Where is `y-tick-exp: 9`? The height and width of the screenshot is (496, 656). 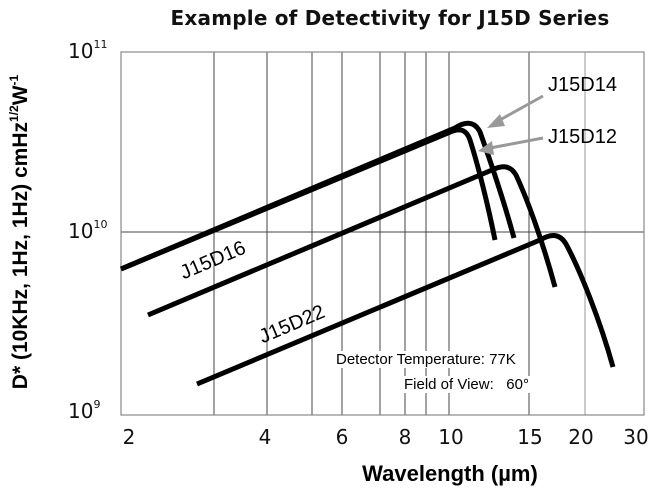
y-tick-exp: 9 is located at coordinates (97, 404).